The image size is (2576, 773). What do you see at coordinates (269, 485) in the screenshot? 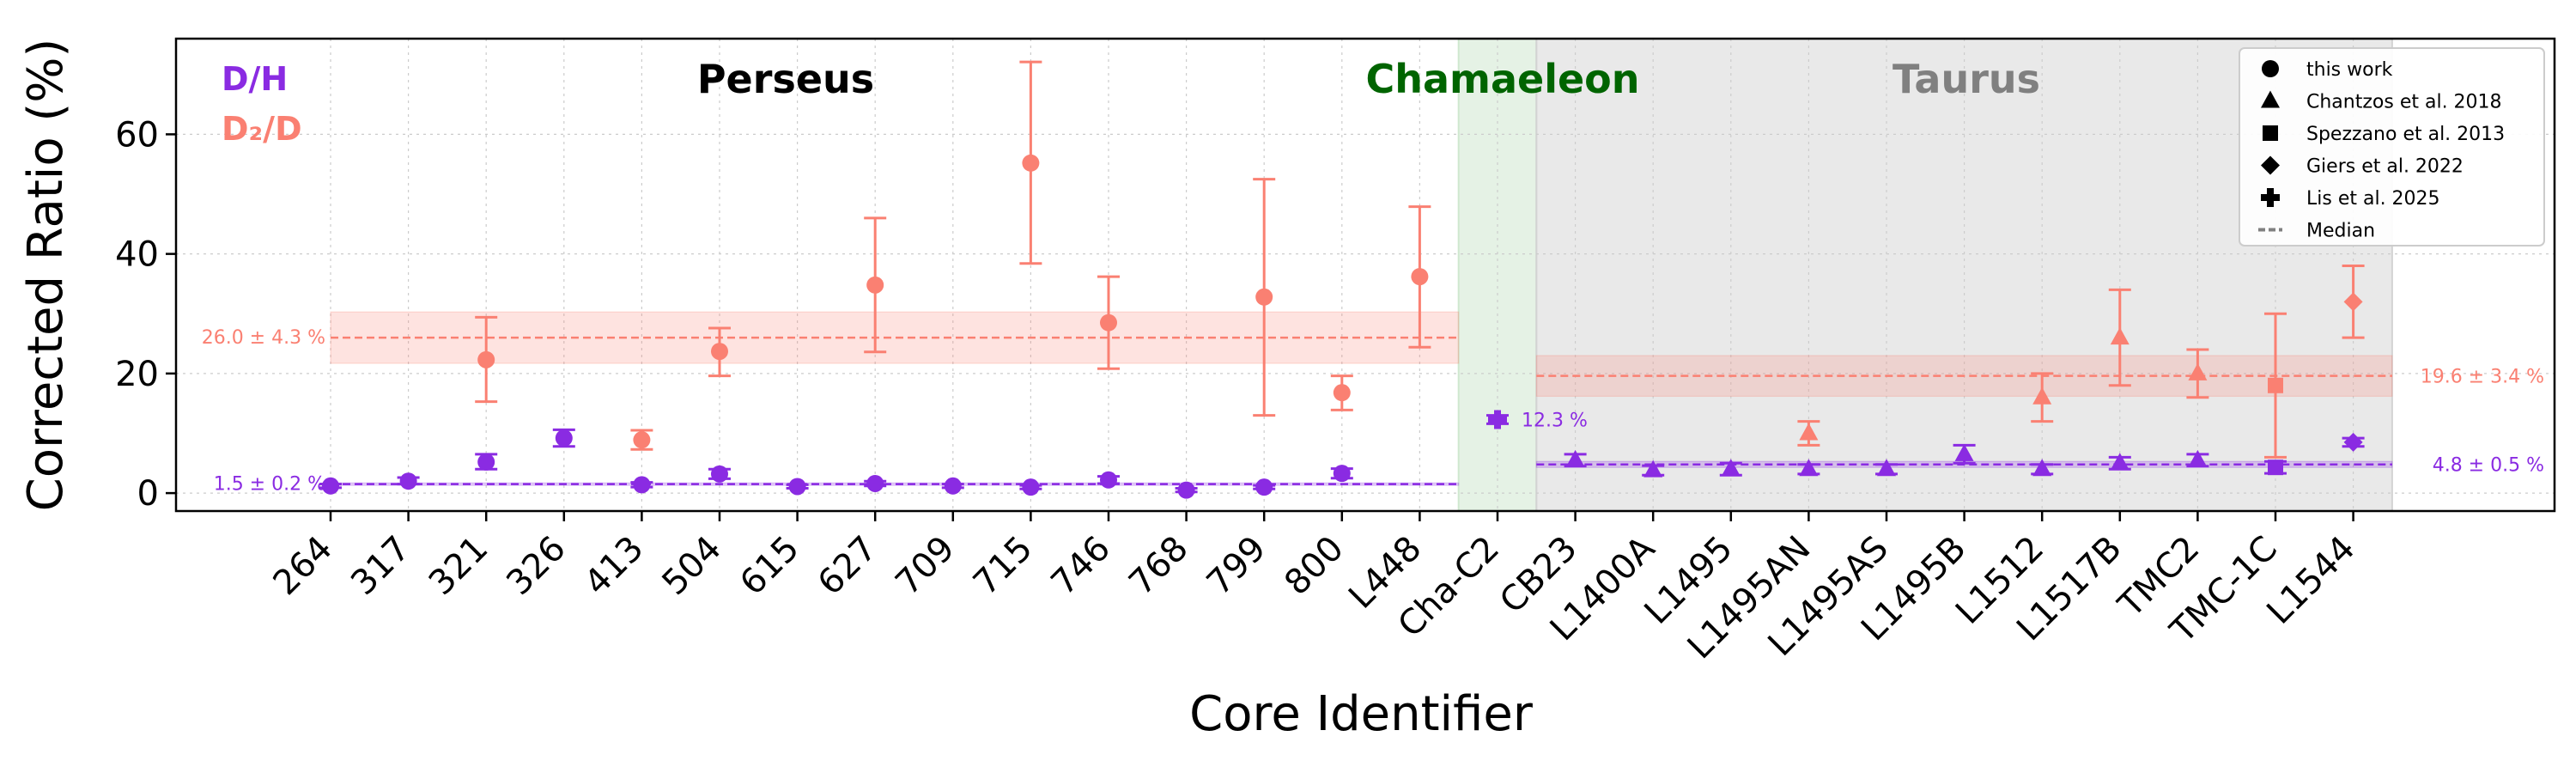
I see `median-label: 1.5 ± 0.2 %` at bounding box center [269, 485].